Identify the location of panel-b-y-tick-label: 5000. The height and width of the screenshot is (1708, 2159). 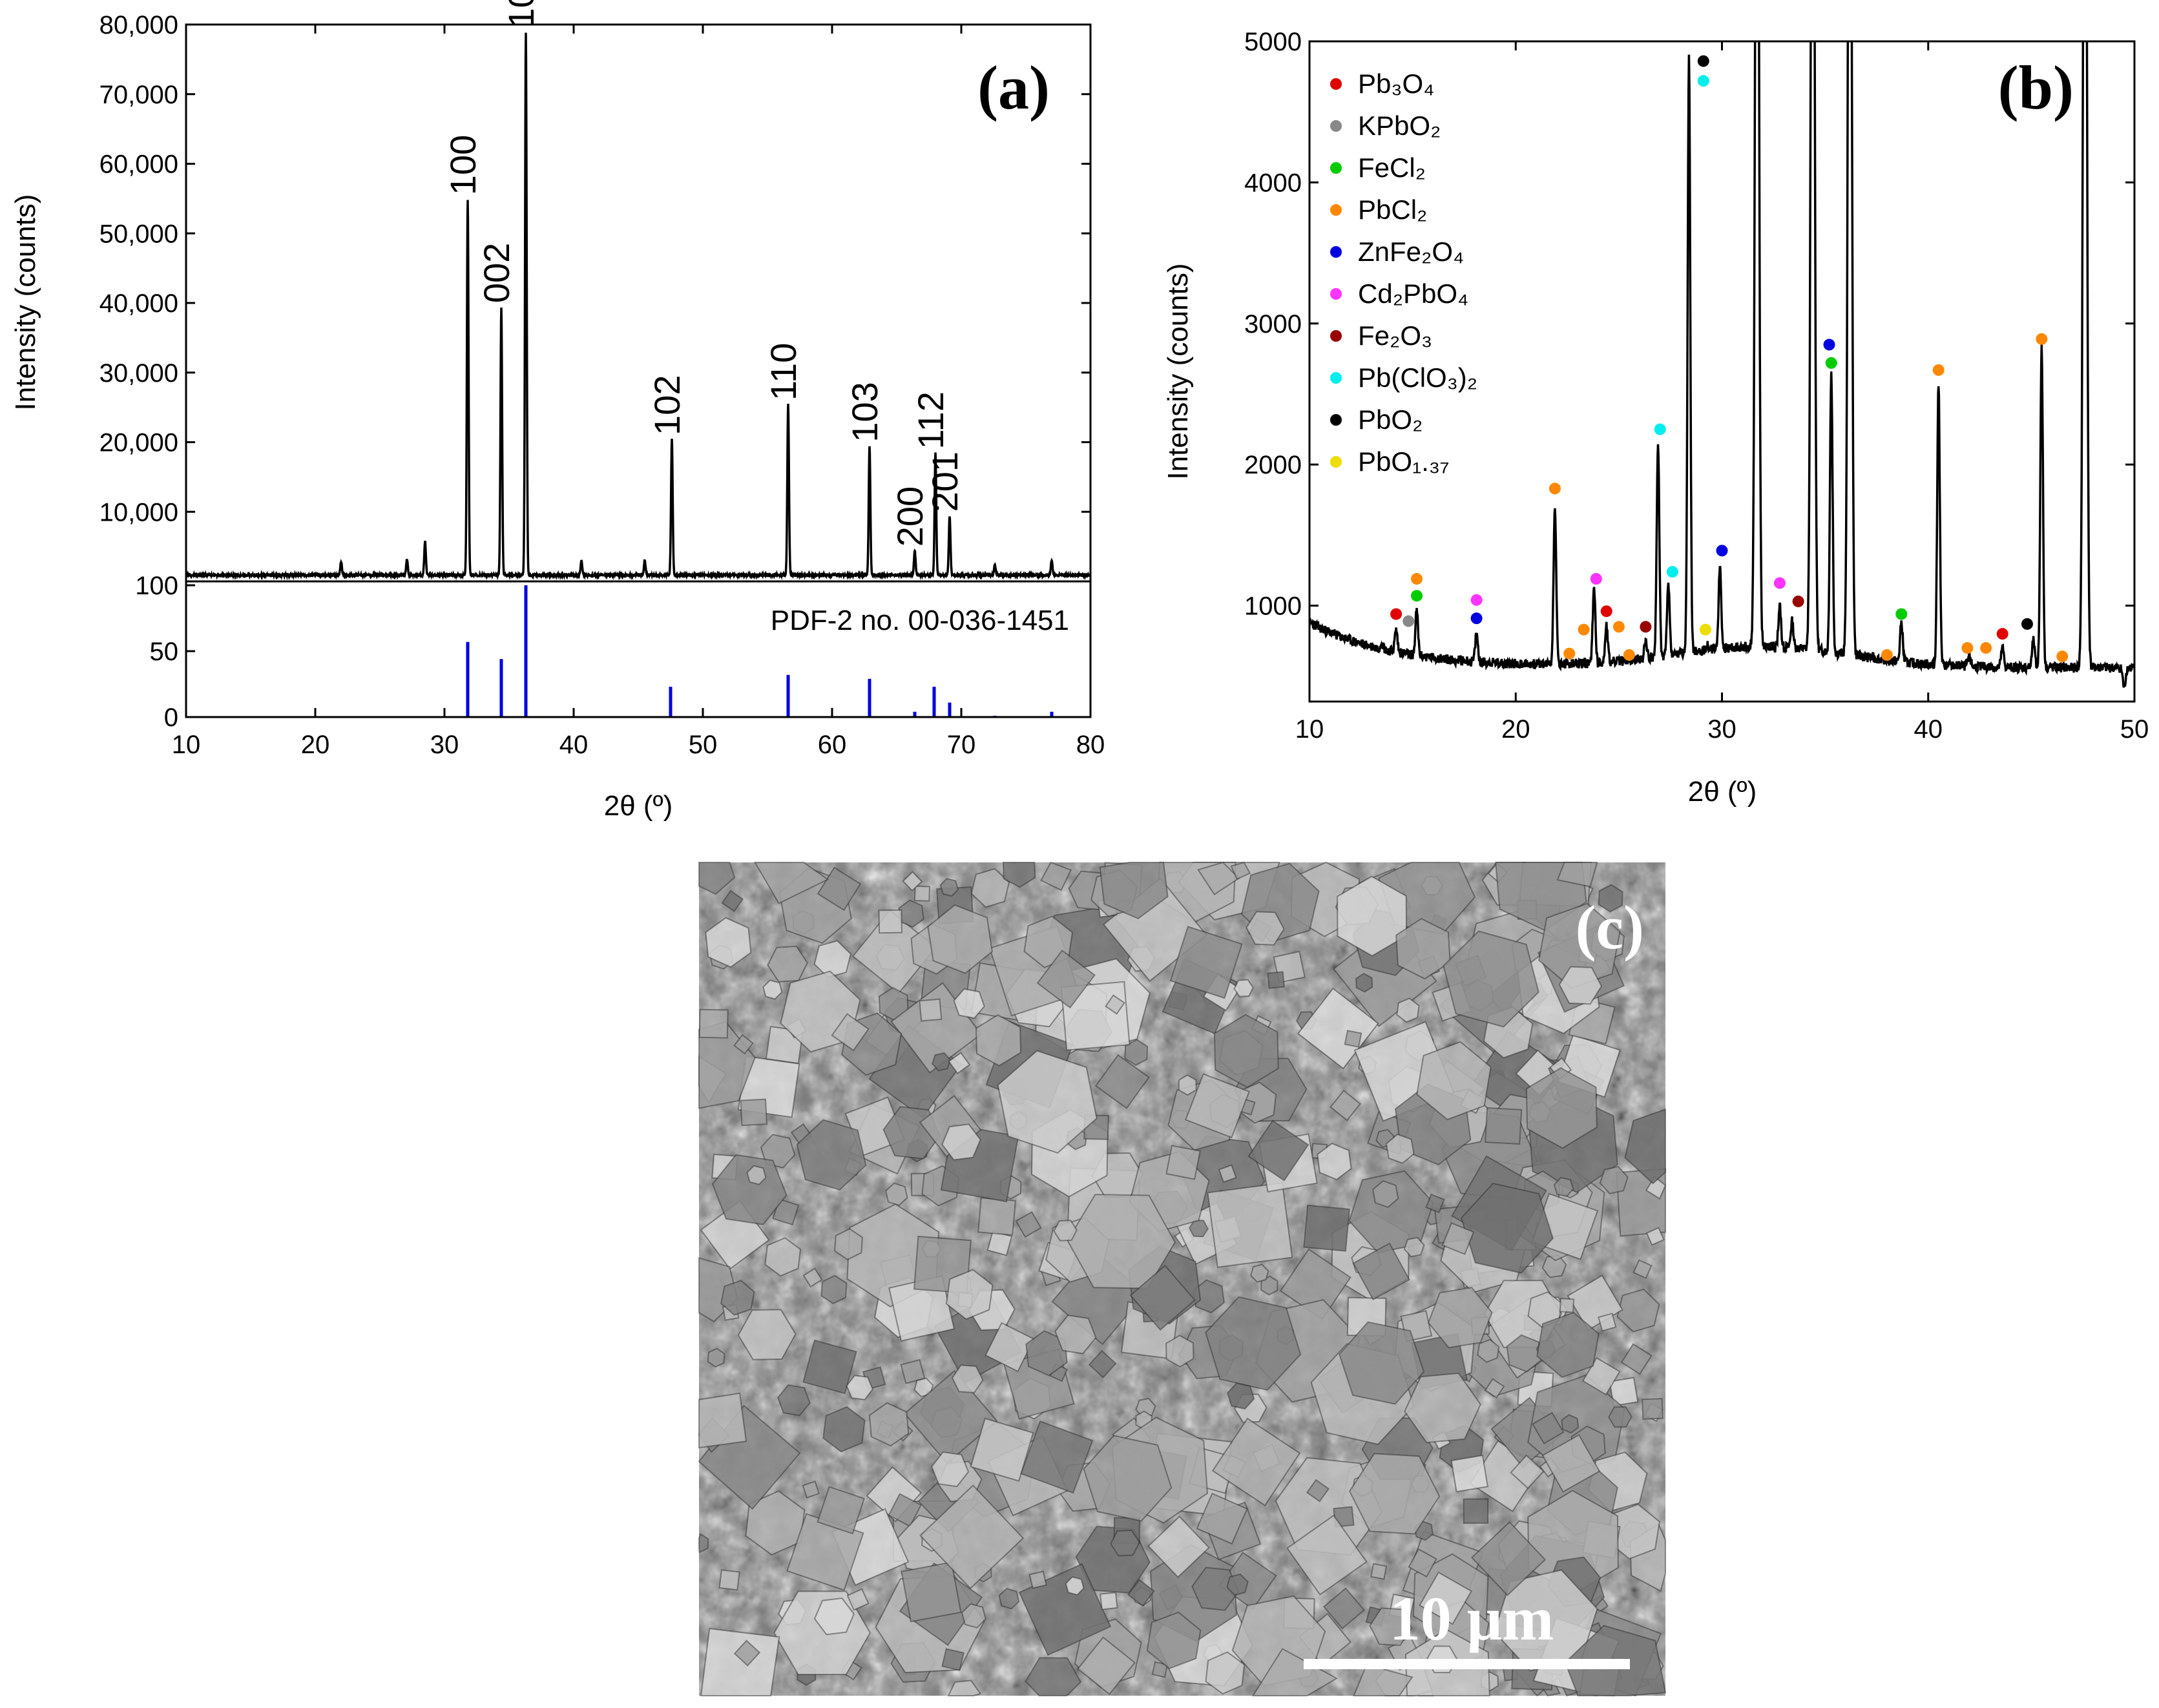
(1273, 42).